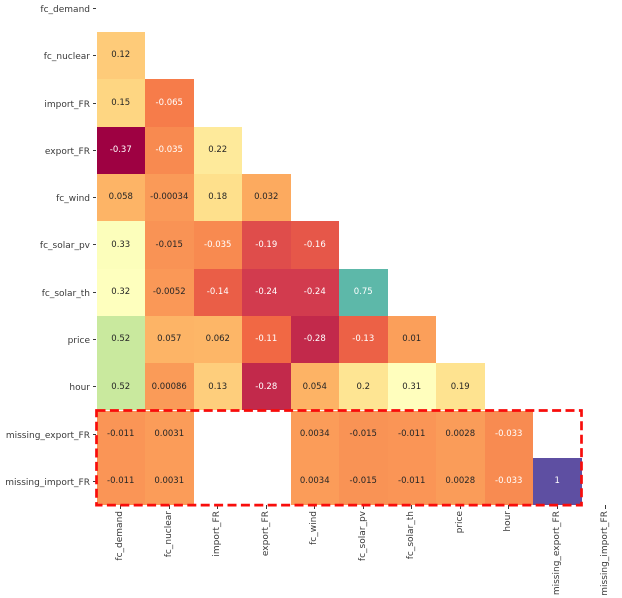  I want to click on heatmap-cell-missing_export_FR-x-hour: -0.033, so click(508, 434).